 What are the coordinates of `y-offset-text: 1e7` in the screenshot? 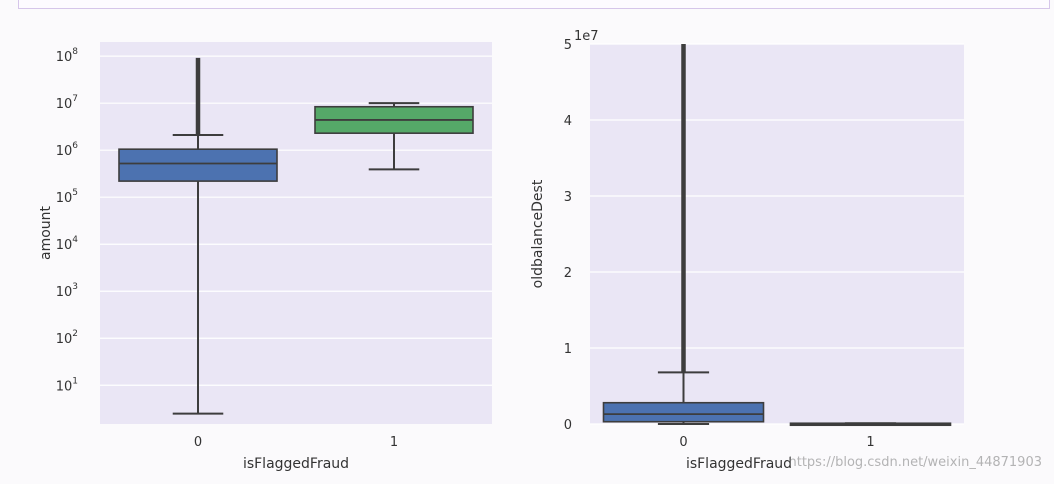 It's located at (586, 36).